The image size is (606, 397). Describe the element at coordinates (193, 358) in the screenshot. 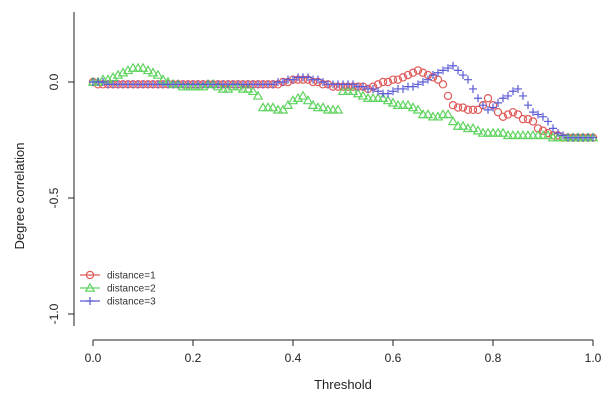

I see `x-tick-label: 0.2` at that location.